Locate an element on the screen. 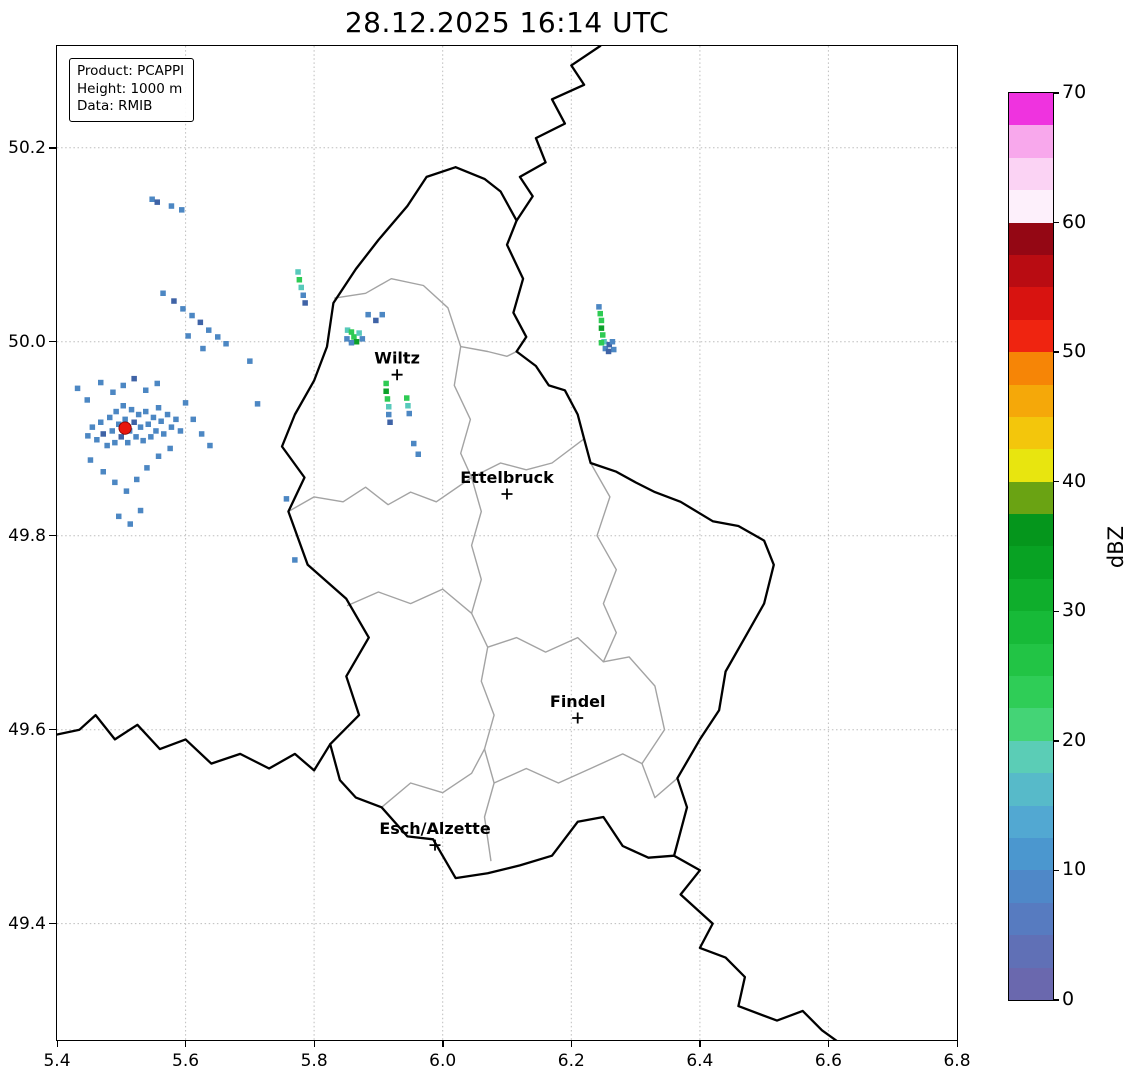 This screenshot has height=1084, width=1145. height-line: Height: 1000 m is located at coordinates (130, 88).